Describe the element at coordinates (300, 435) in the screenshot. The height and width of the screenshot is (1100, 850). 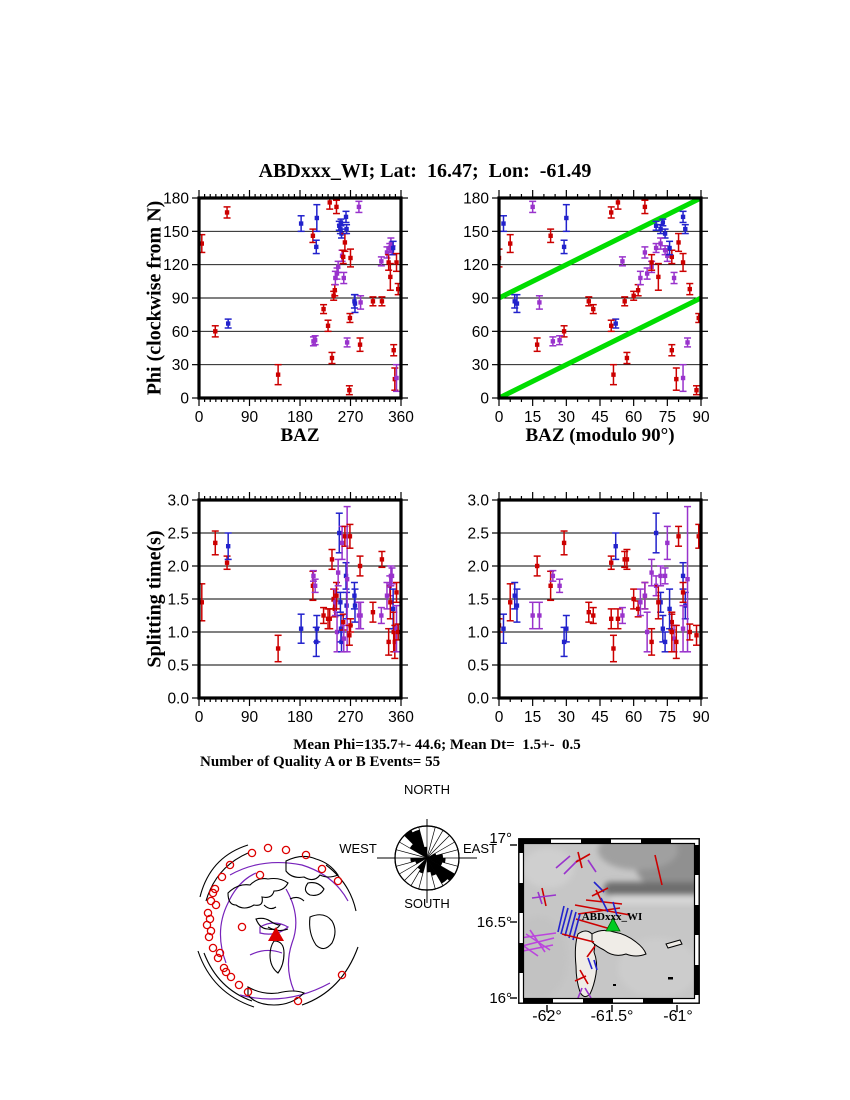
I see `x-axis-label-baz: BAZ` at that location.